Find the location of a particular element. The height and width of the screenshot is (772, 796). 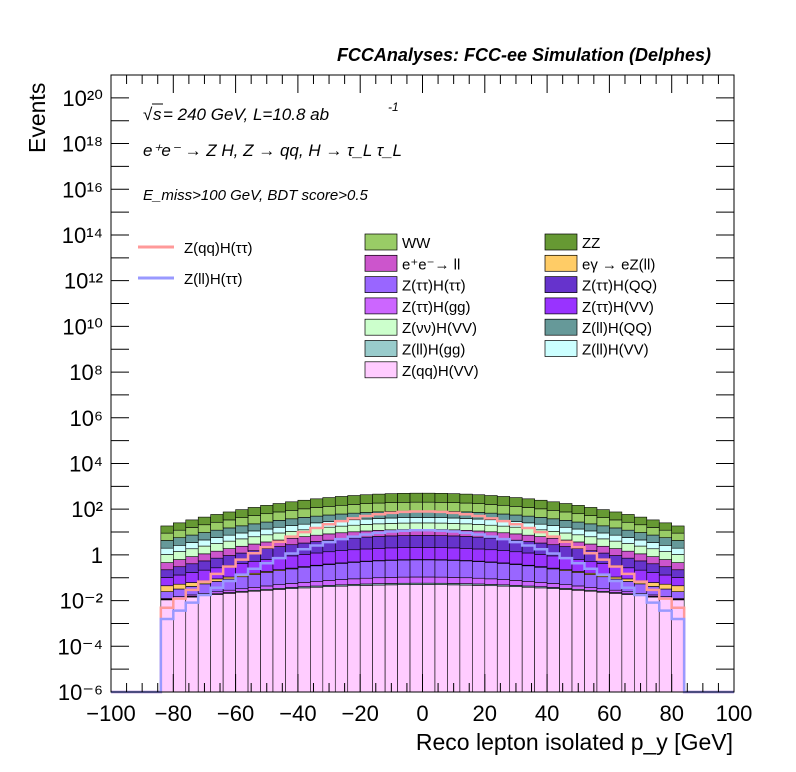

y-tick-label: 10¹⁸ is located at coordinates (82, 144).